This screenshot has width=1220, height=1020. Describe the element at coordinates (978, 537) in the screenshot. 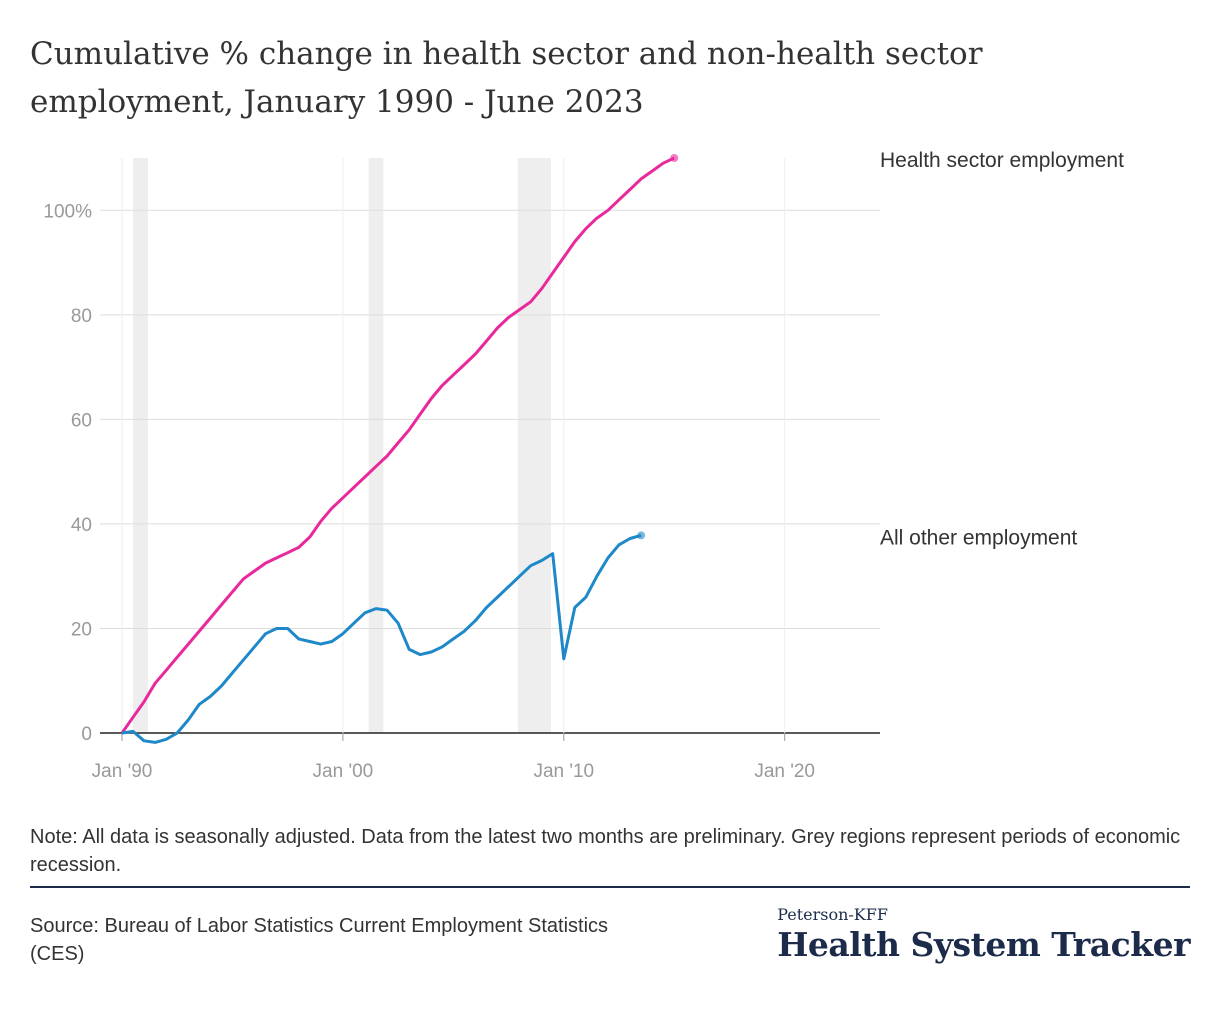

I see `series-end-label-1: All other employment` at that location.